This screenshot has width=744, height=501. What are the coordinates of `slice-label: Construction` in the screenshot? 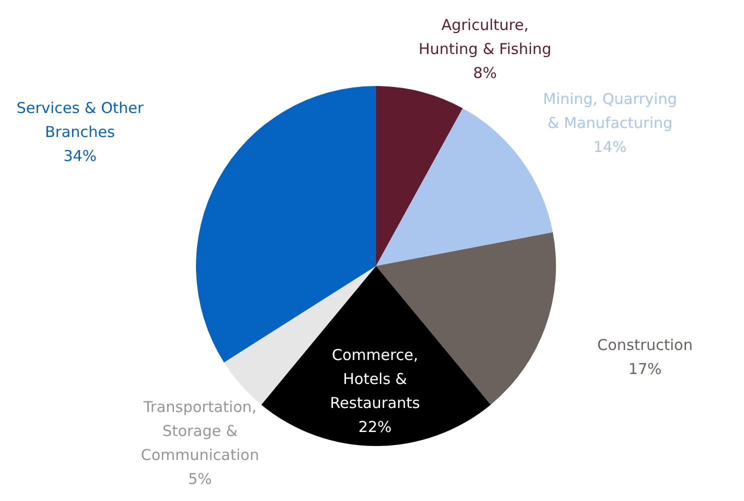 It's located at (645, 345).